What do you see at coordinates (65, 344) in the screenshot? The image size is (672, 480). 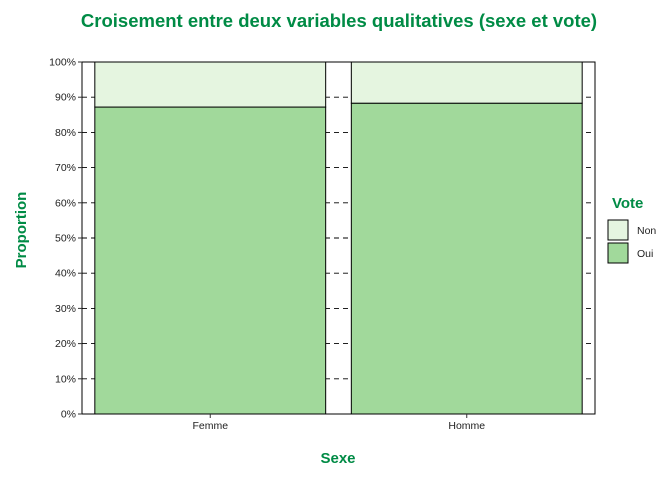 I see `y-tick-label: 20%` at bounding box center [65, 344].